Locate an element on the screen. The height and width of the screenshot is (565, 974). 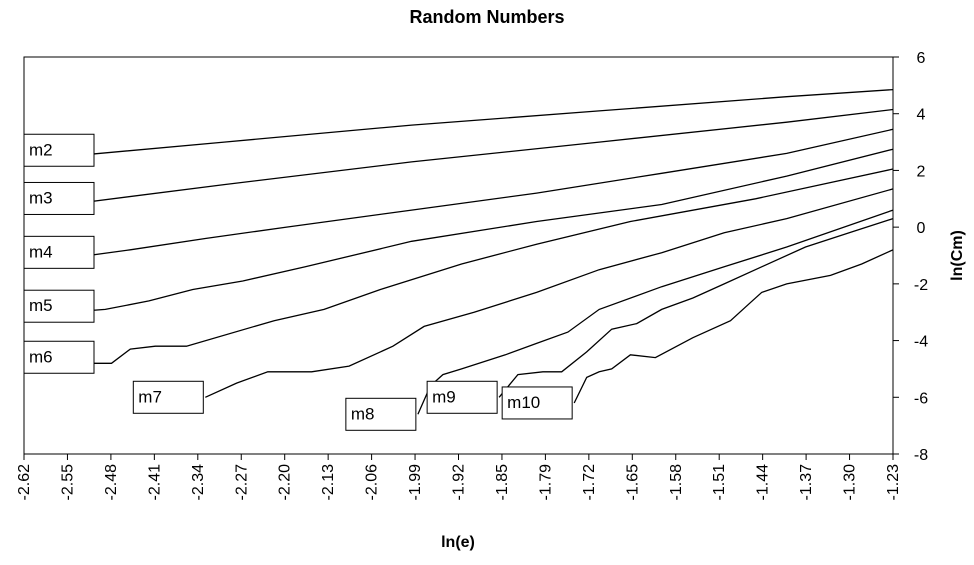
x-tick-label: -1.37 is located at coordinates (806, 482).